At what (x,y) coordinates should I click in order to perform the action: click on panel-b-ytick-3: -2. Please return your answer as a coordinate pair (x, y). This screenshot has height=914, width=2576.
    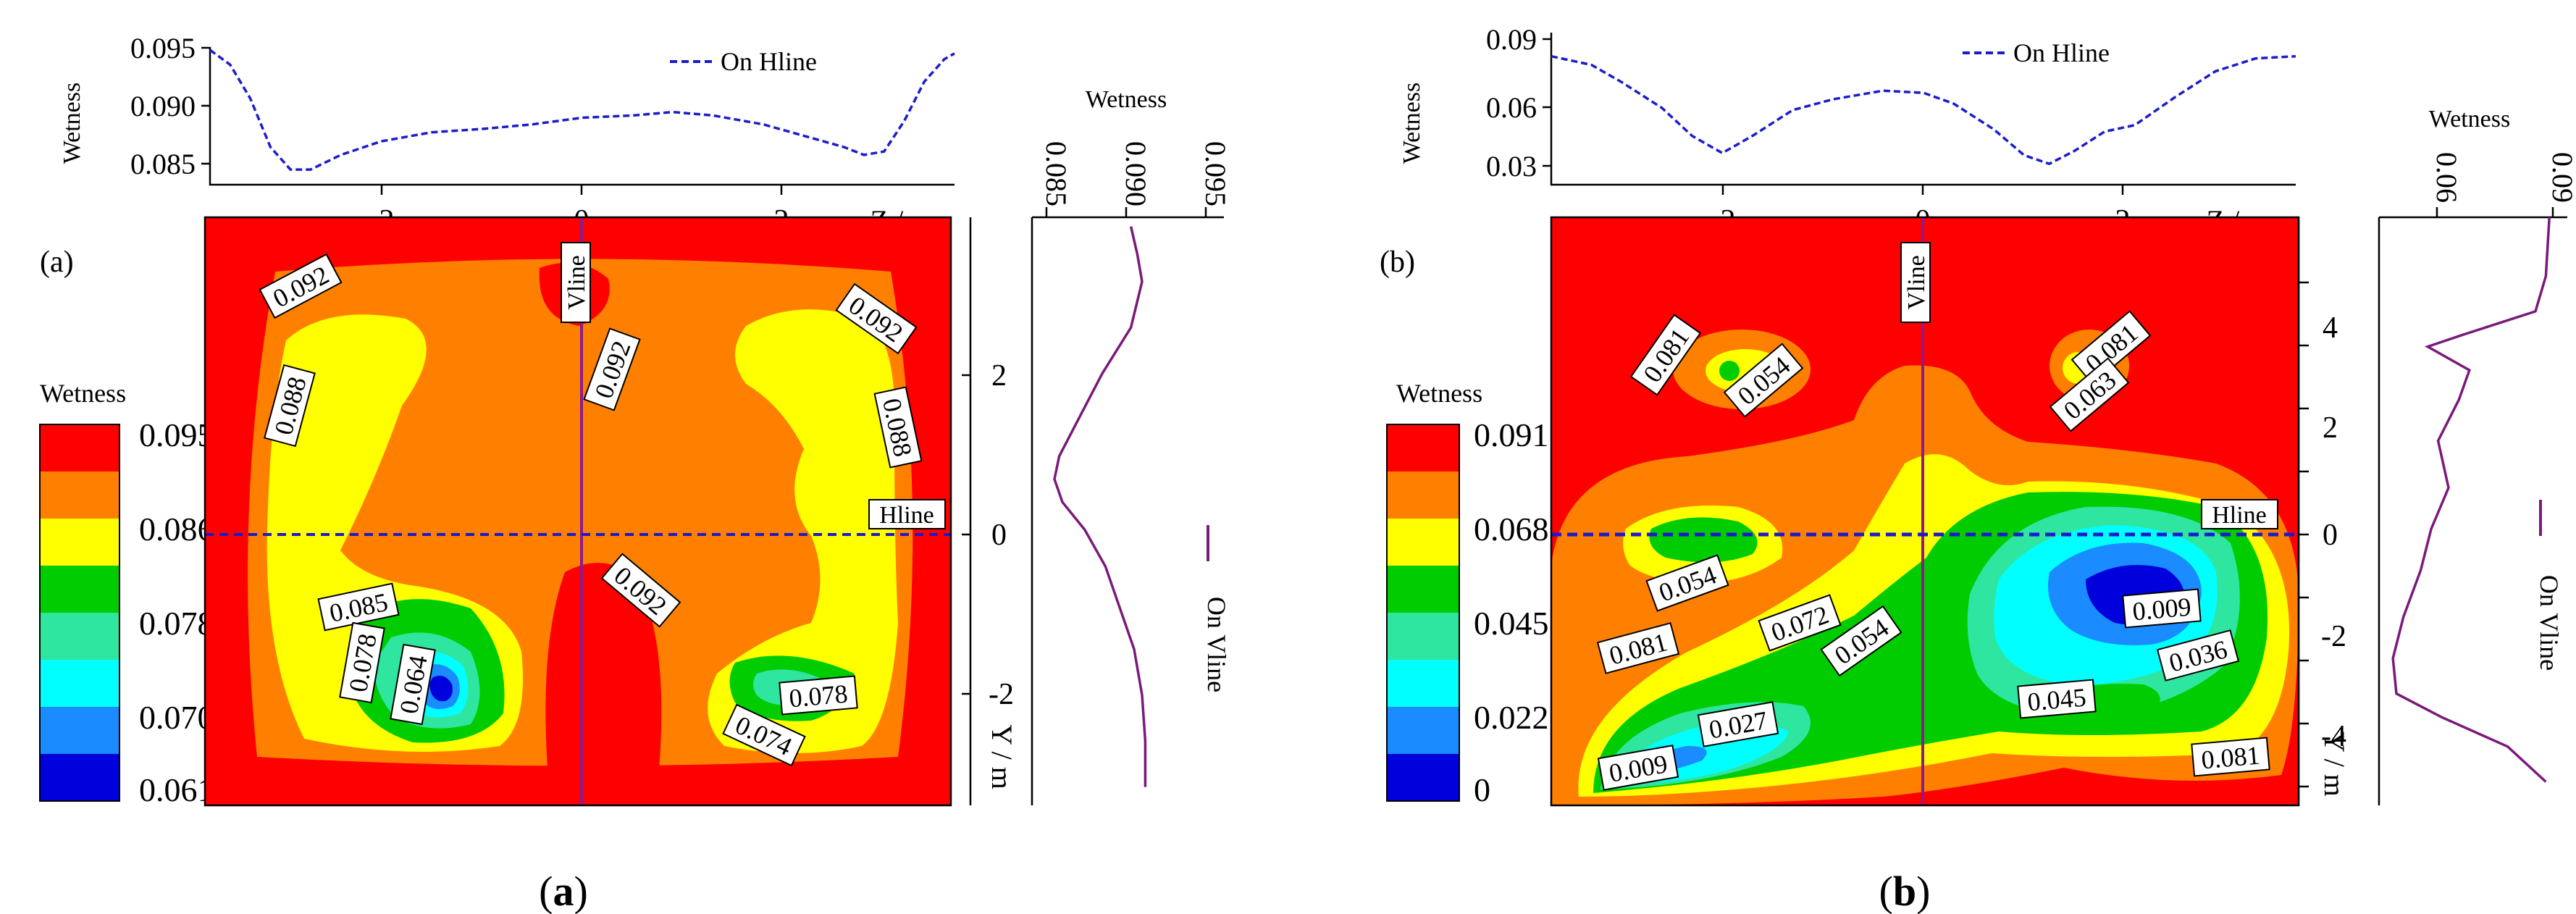
    Looking at the image, I should click on (2333, 636).